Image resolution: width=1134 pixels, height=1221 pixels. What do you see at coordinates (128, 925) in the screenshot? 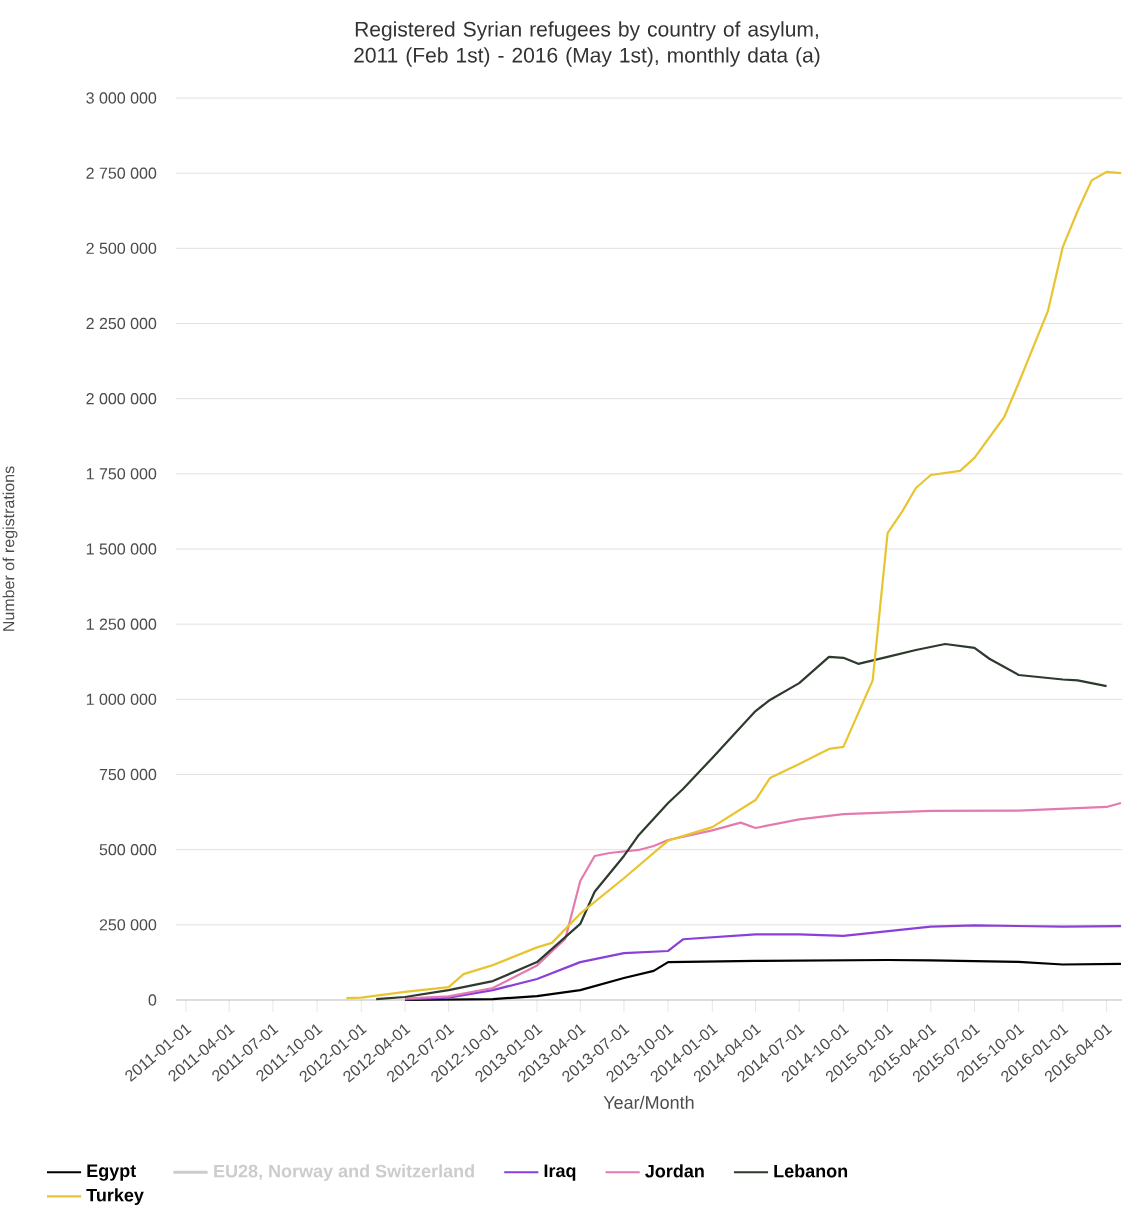
I see `y-tick-label: 250 000` at bounding box center [128, 925].